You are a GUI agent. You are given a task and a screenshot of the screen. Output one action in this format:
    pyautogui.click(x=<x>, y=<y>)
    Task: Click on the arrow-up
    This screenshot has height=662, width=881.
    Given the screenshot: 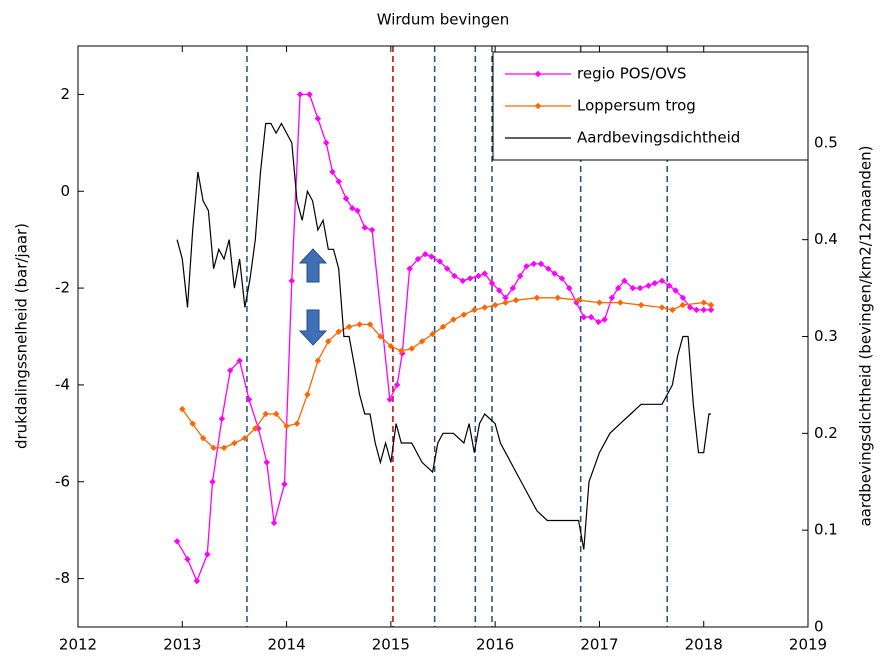 What is the action you would take?
    pyautogui.click(x=313, y=265)
    